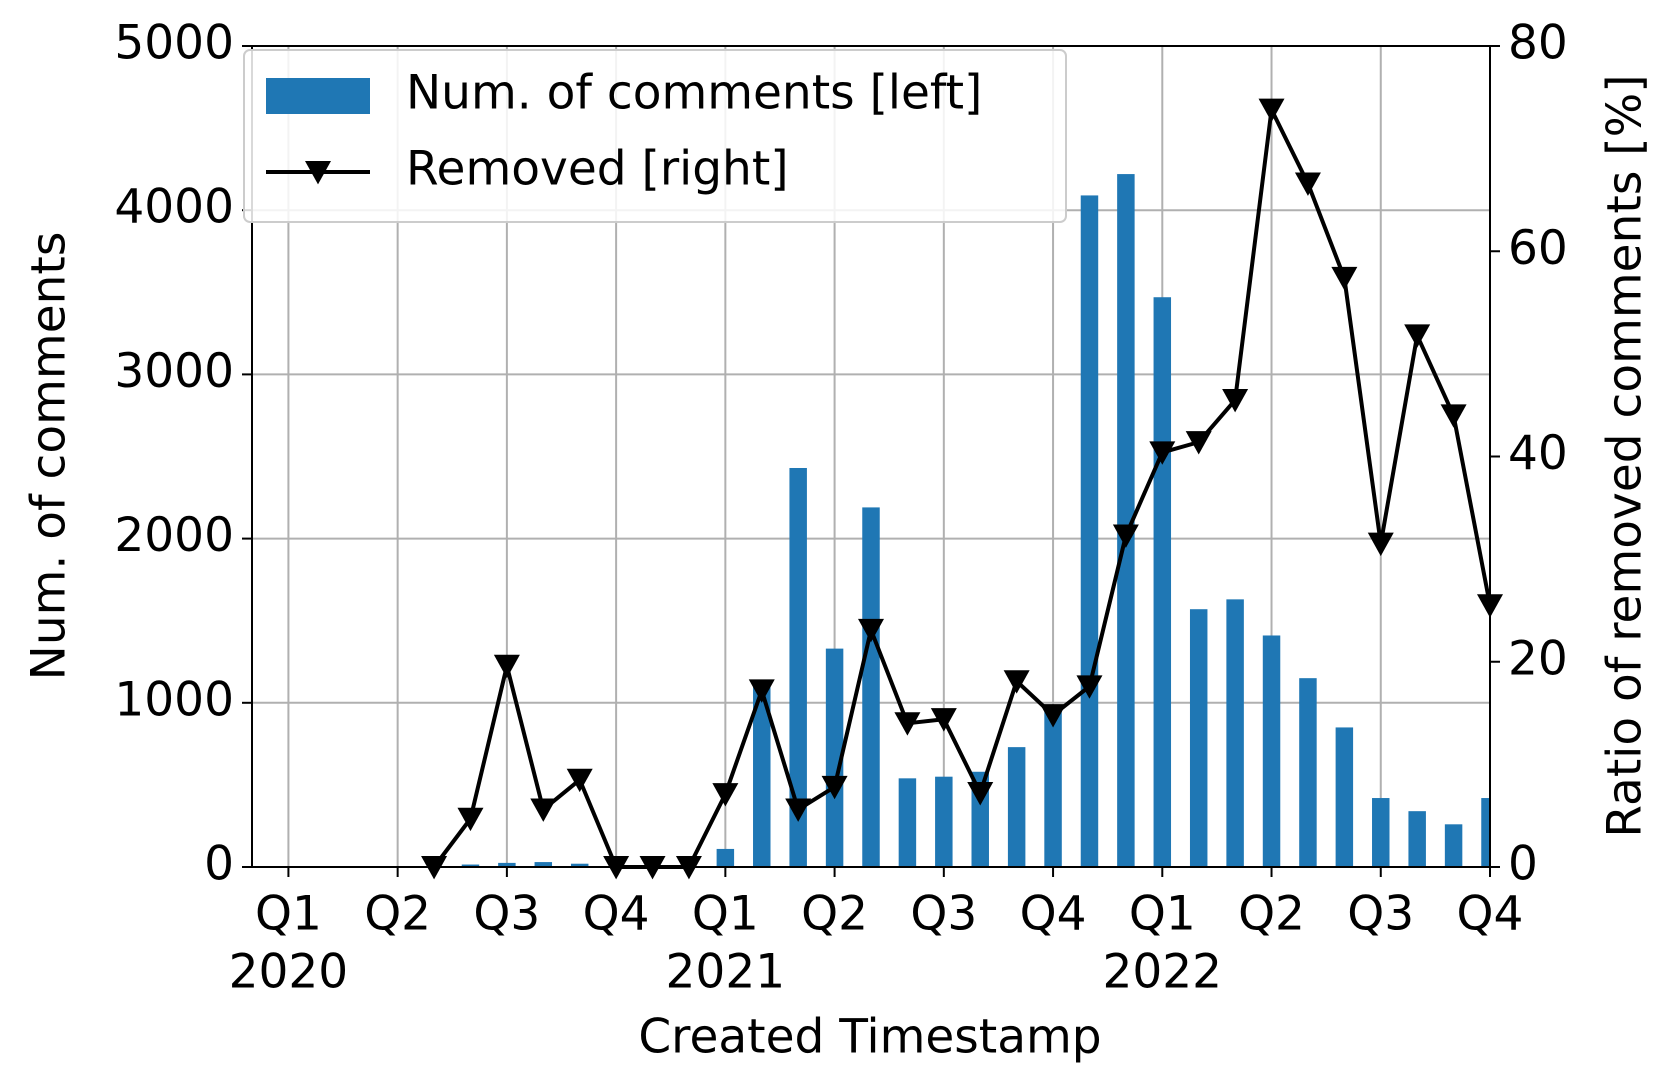  I want to click on y-tick-label: 3000, so click(174, 371).